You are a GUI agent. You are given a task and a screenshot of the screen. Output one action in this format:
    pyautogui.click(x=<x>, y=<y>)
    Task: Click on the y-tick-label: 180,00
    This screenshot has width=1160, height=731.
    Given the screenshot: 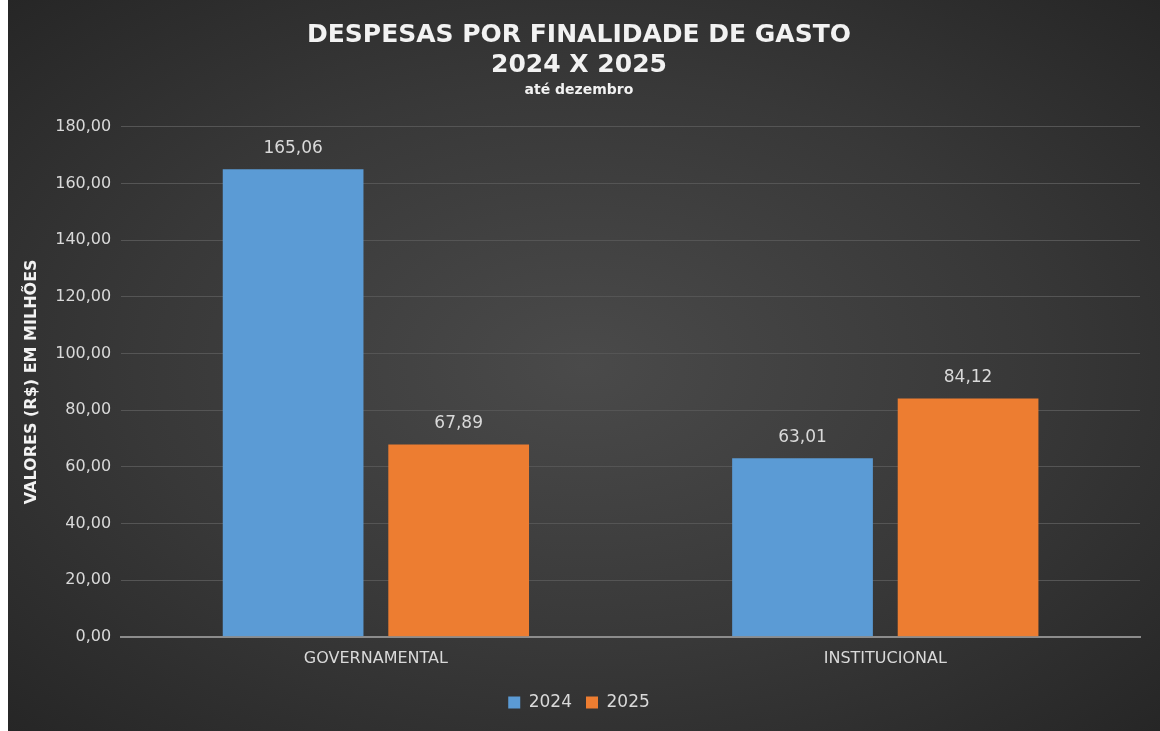 What is the action you would take?
    pyautogui.click(x=83, y=125)
    